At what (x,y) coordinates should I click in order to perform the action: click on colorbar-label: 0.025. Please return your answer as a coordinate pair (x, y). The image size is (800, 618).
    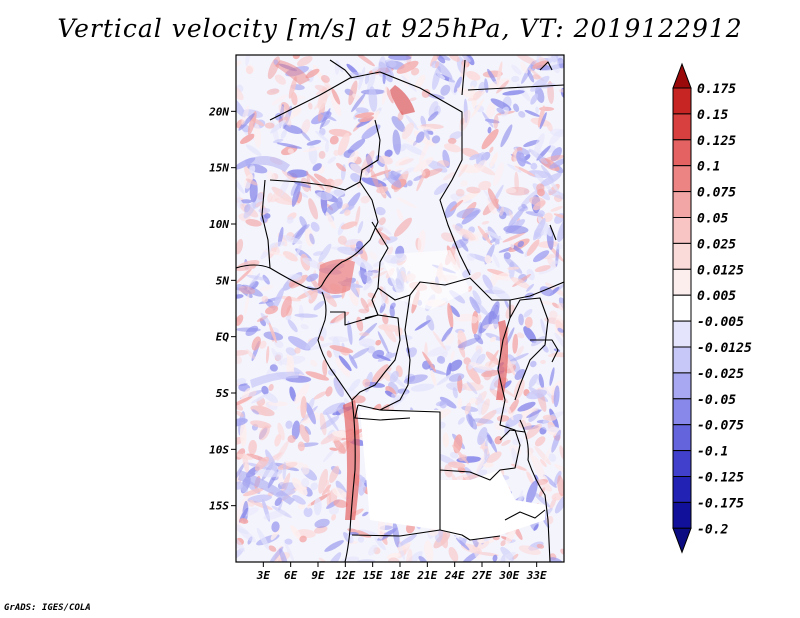
    Looking at the image, I should click on (716, 244).